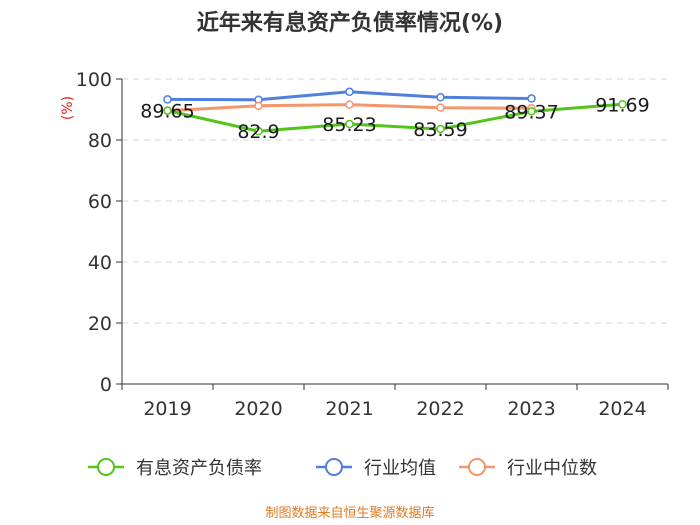 The height and width of the screenshot is (525, 700). Describe the element at coordinates (94, 80) in the screenshot. I see `y-tick-label: 100` at that location.